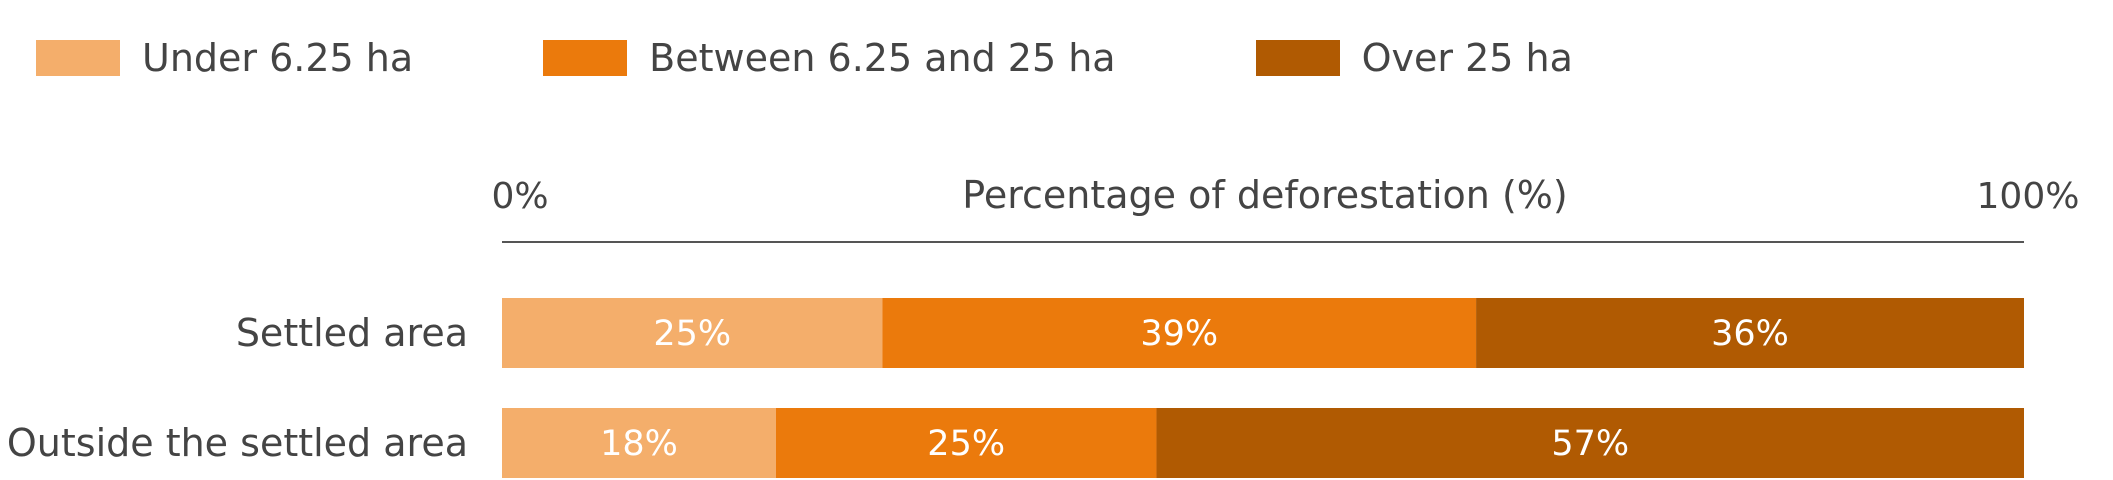  What do you see at coordinates (352, 333) in the screenshot?
I see `category-label-settled-area: Settled area` at bounding box center [352, 333].